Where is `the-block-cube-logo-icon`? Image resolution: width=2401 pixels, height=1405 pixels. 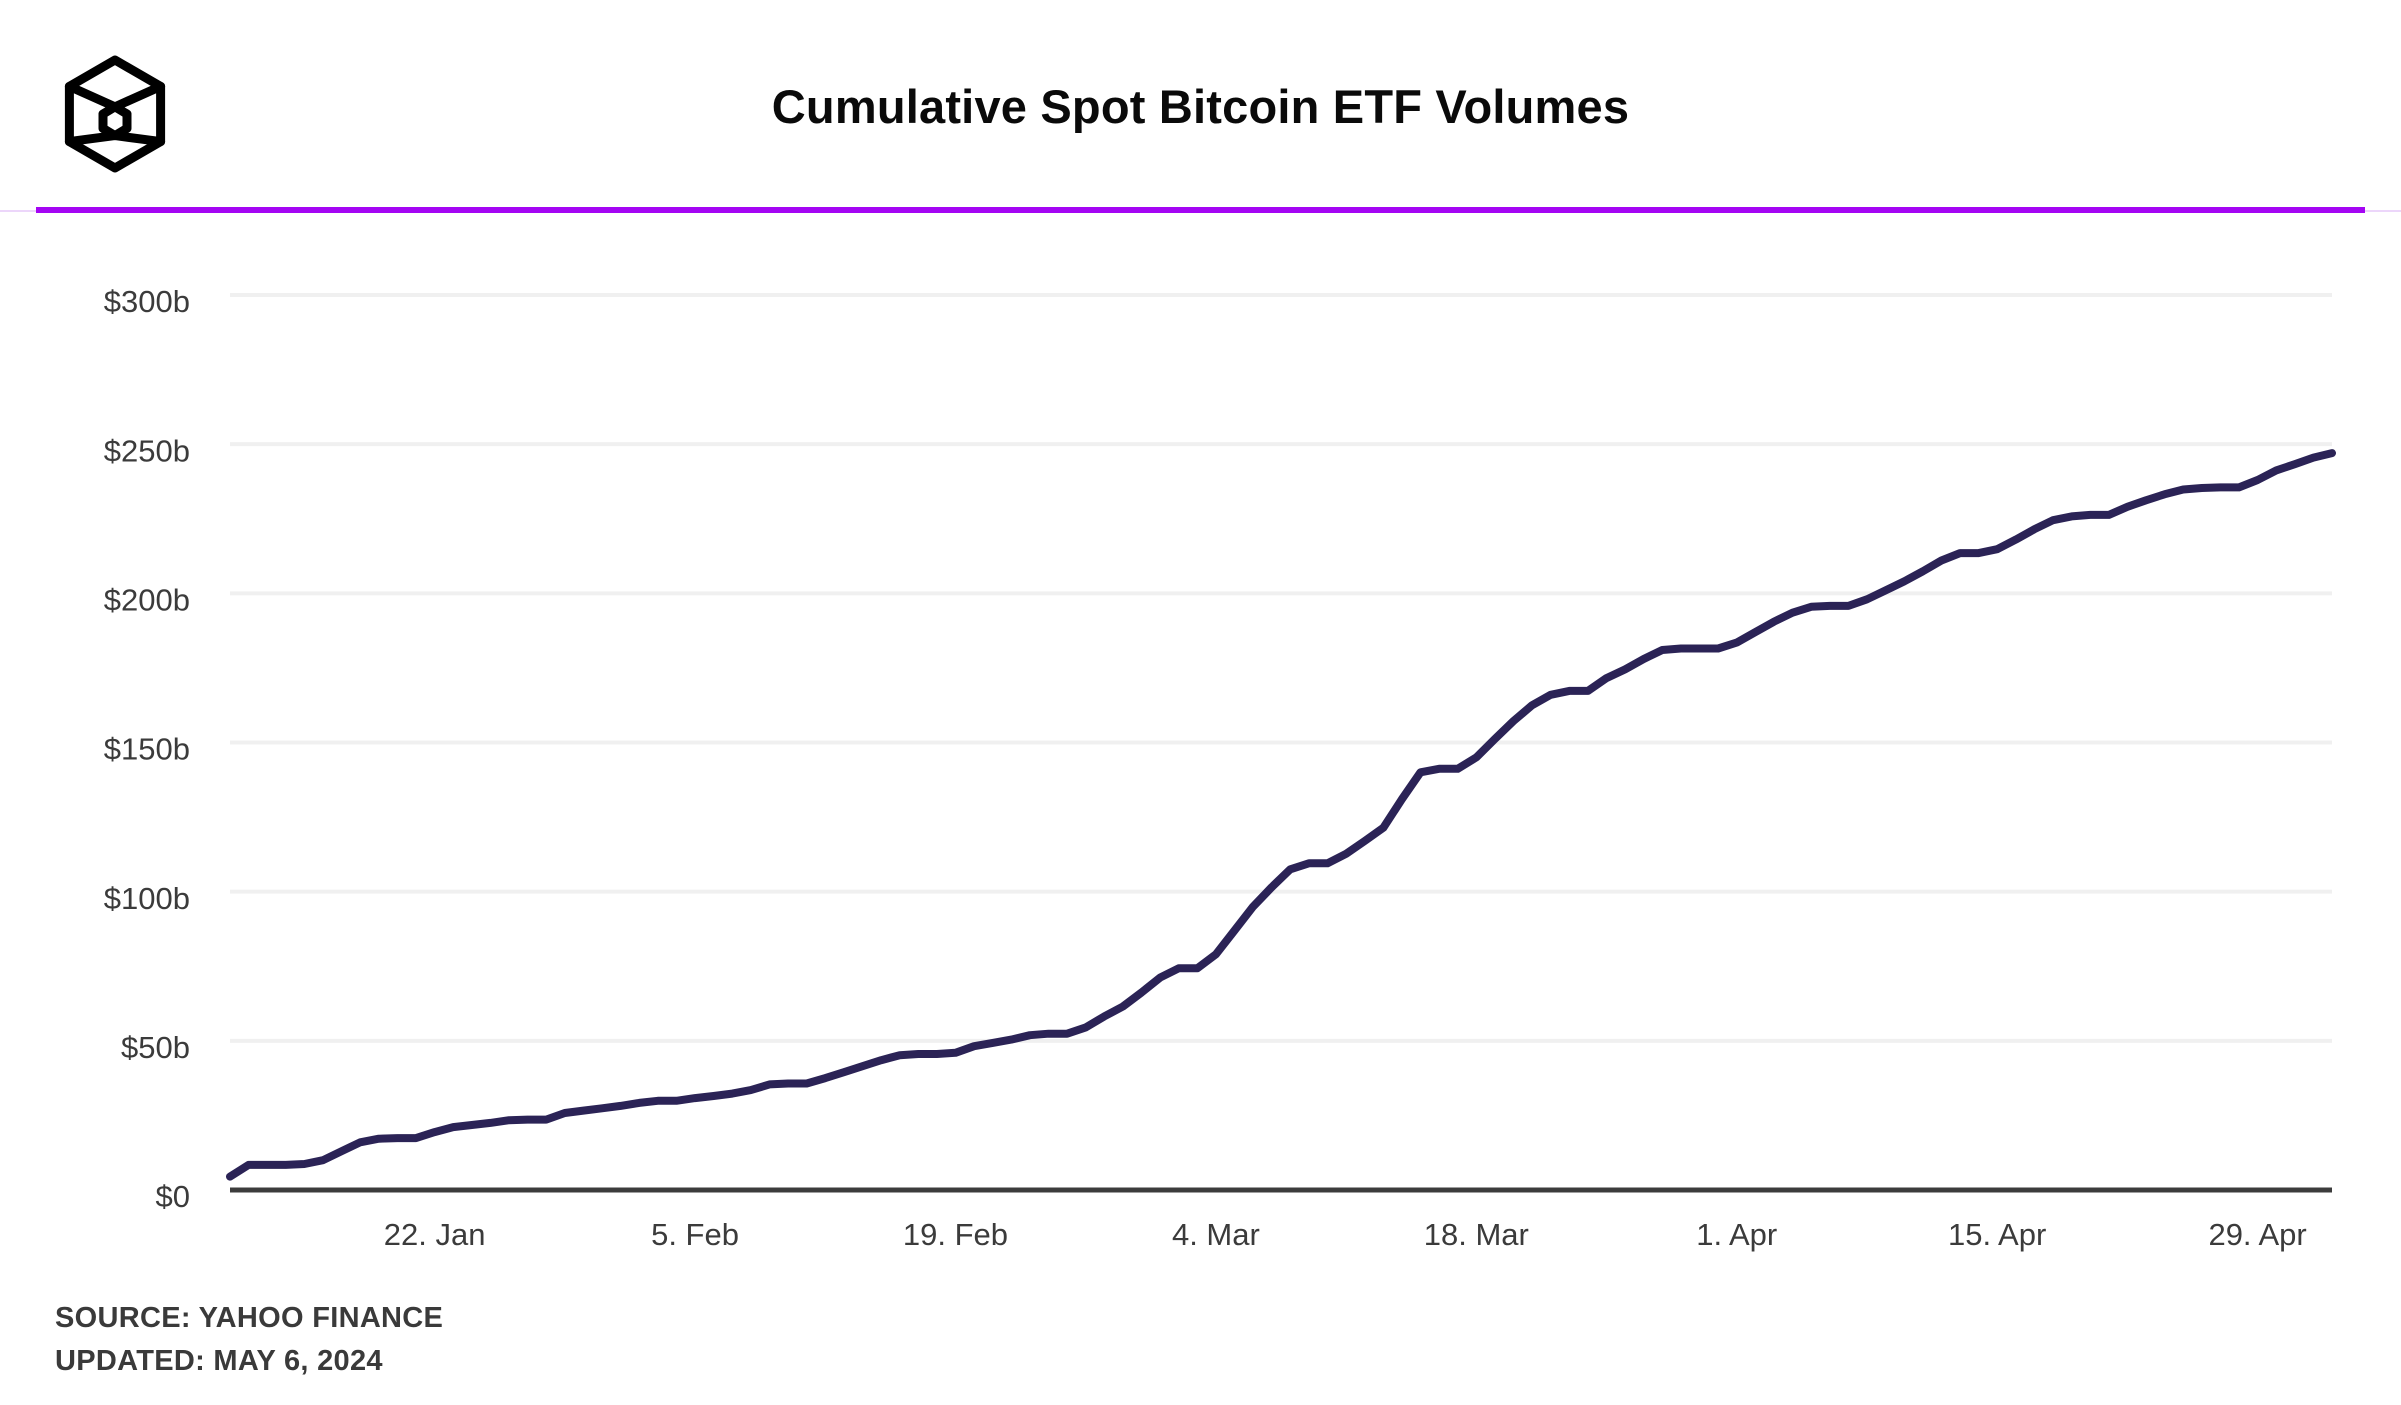
the-block-cube-logo-icon is located at coordinates (115, 114).